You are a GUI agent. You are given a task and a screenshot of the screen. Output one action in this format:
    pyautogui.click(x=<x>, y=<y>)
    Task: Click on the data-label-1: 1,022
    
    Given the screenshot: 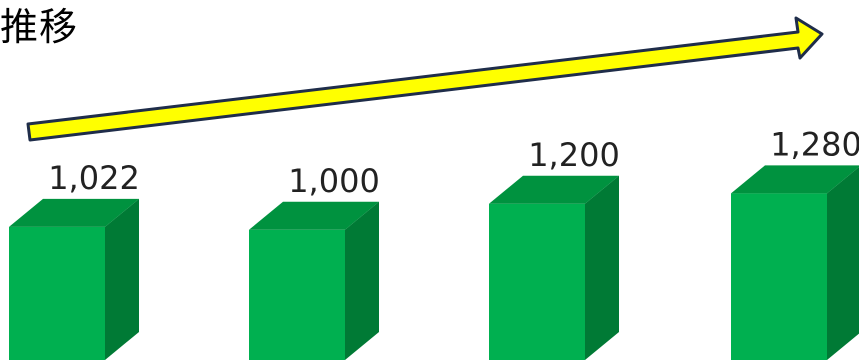 What is the action you would take?
    pyautogui.click(x=94, y=178)
    